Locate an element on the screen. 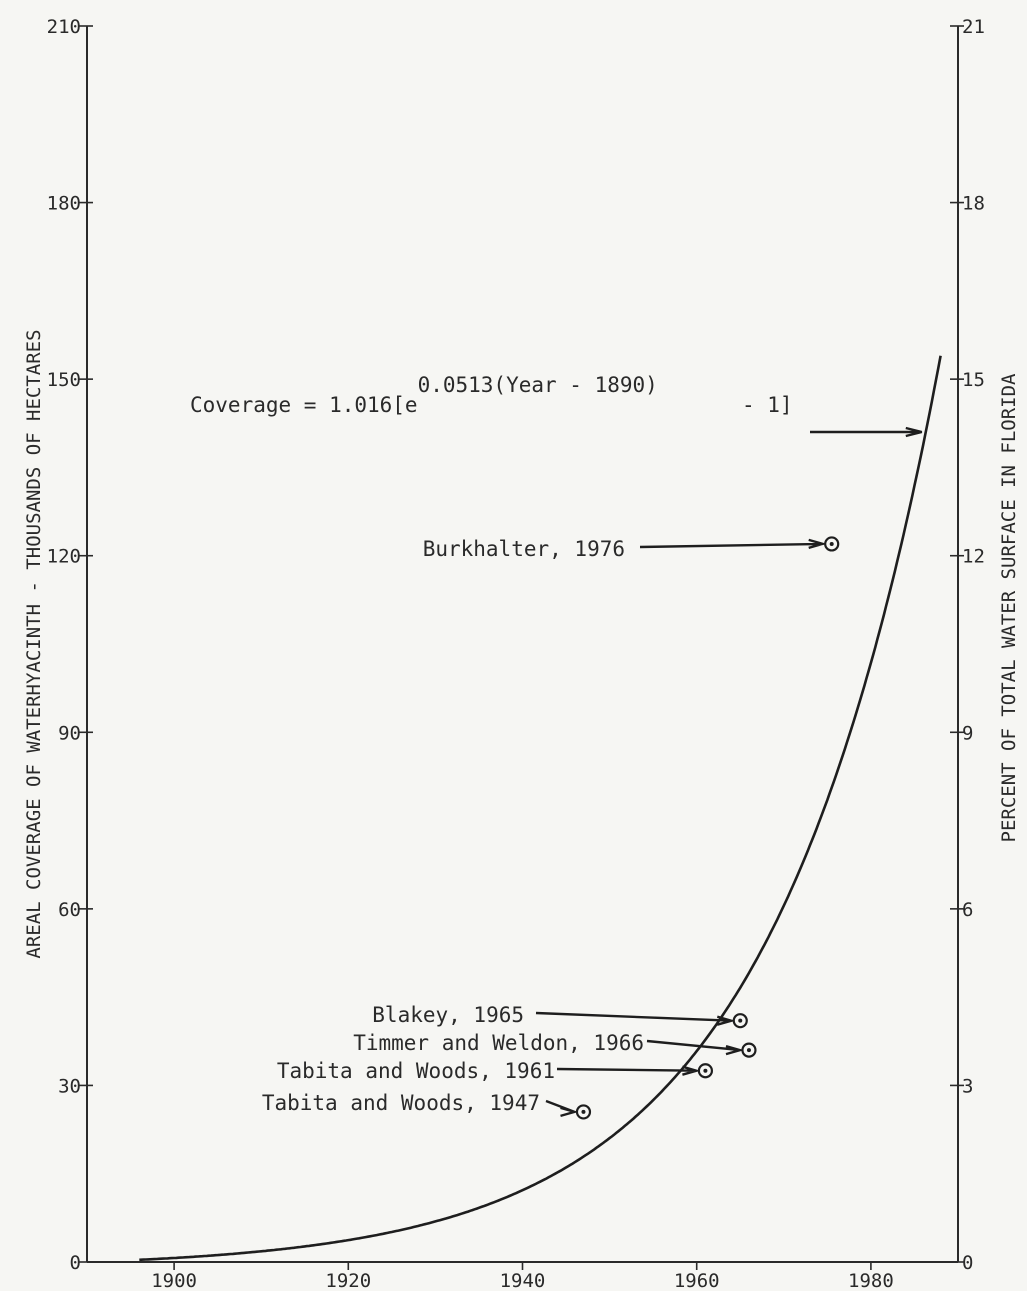 This screenshot has width=1027, height=1291. x-tick-label: 1900 is located at coordinates (174, 1280).